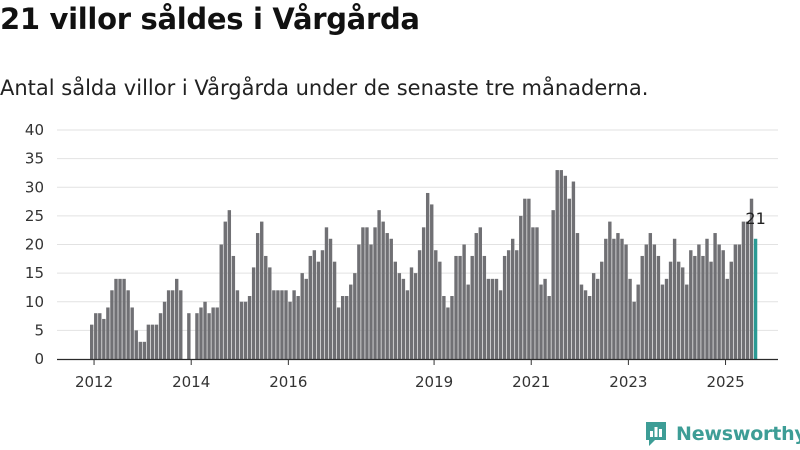 Image resolution: width=800 pixels, height=450 pixels. What do you see at coordinates (34, 273) in the screenshot?
I see `y-tick-label: 15` at bounding box center [34, 273].